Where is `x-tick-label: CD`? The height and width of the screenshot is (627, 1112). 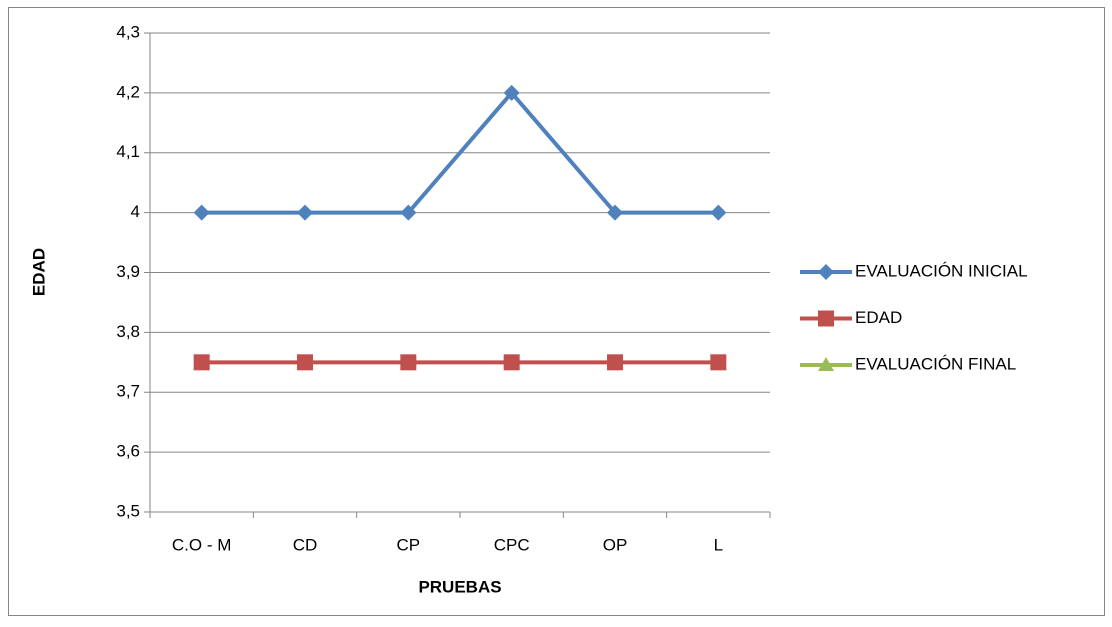 x-tick-label: CD is located at coordinates (305, 544).